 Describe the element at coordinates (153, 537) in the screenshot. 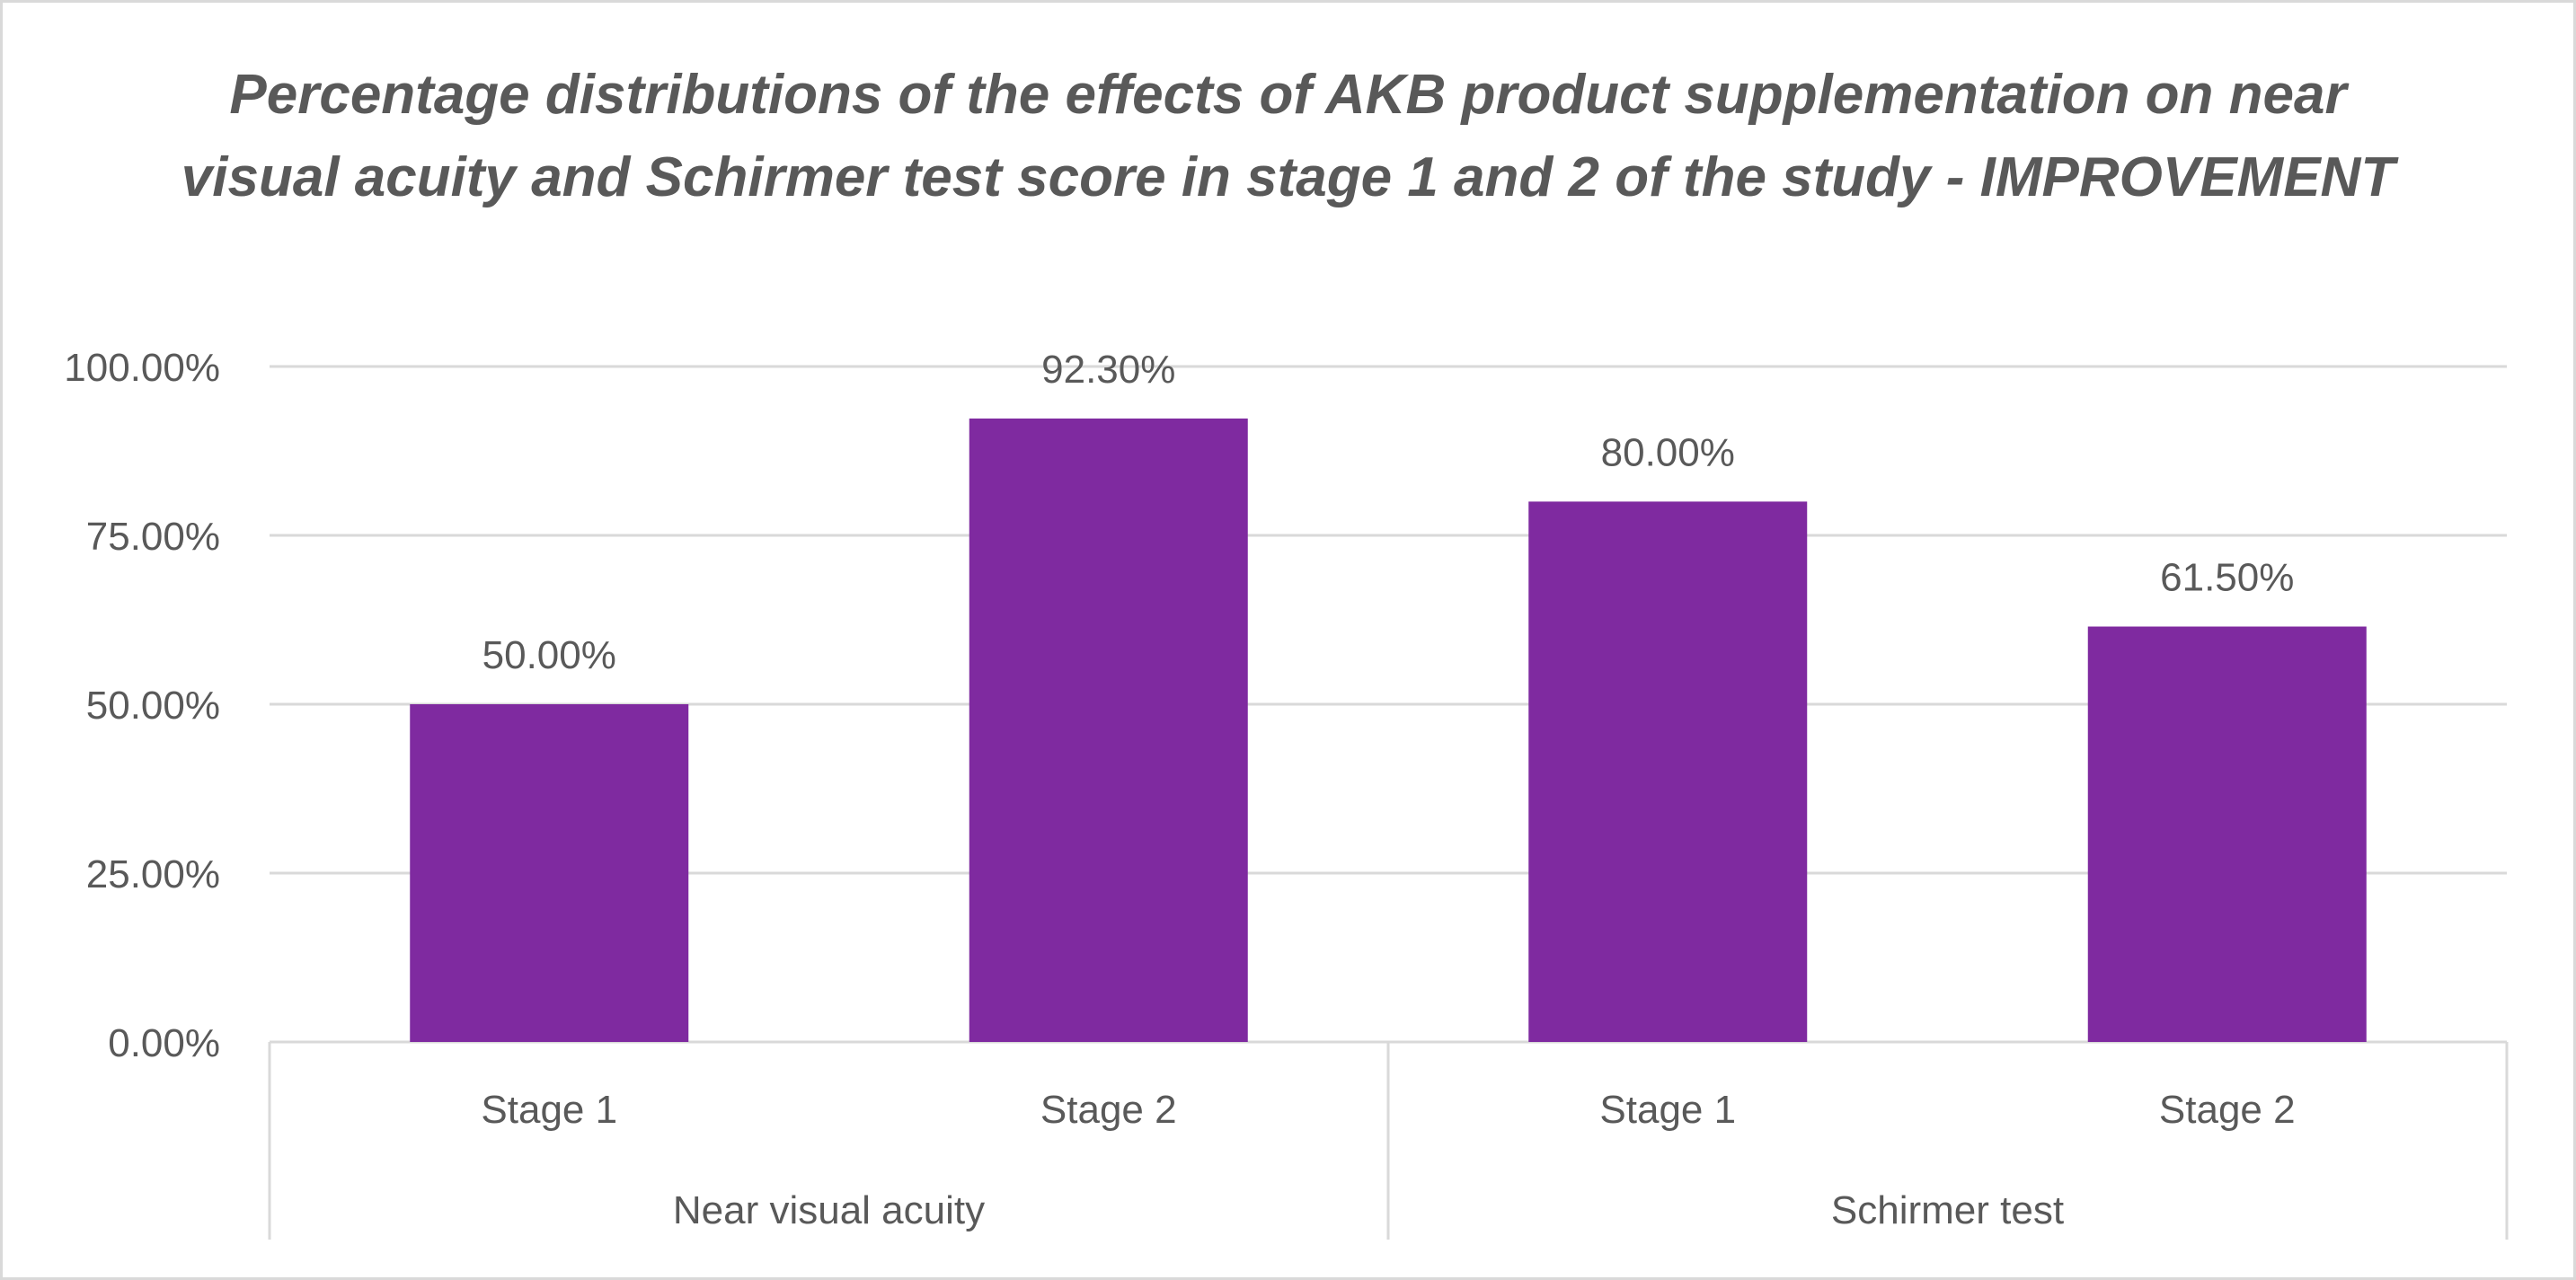

I see `y-tick-label: 75.00%` at that location.